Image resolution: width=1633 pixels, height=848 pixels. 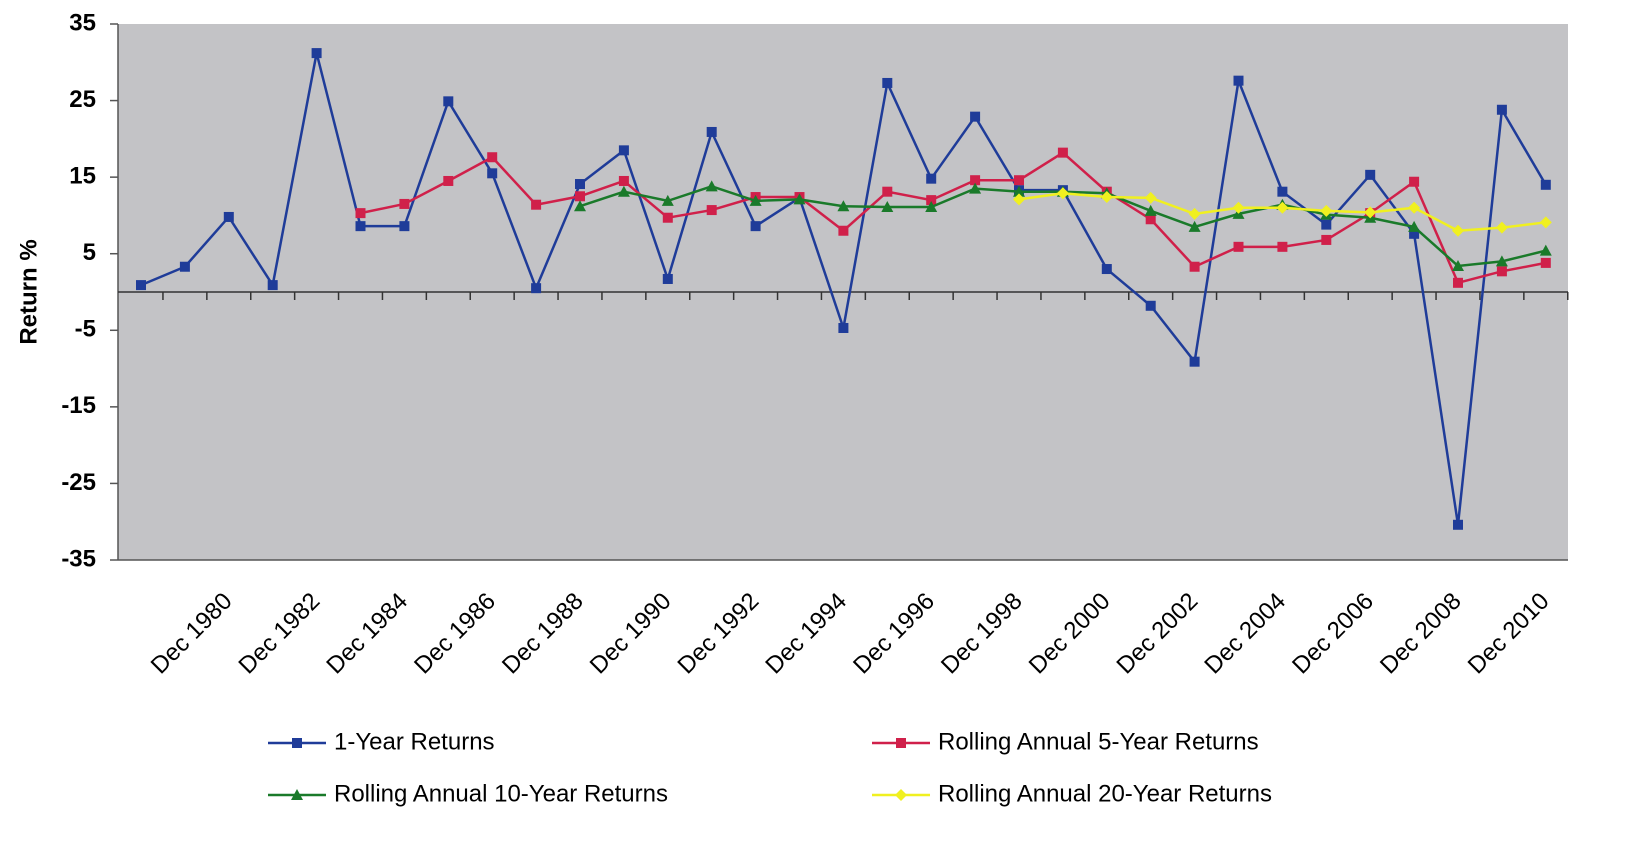 What do you see at coordinates (1070, 634) in the screenshot?
I see `x-tick-label: Dec 2000` at bounding box center [1070, 634].